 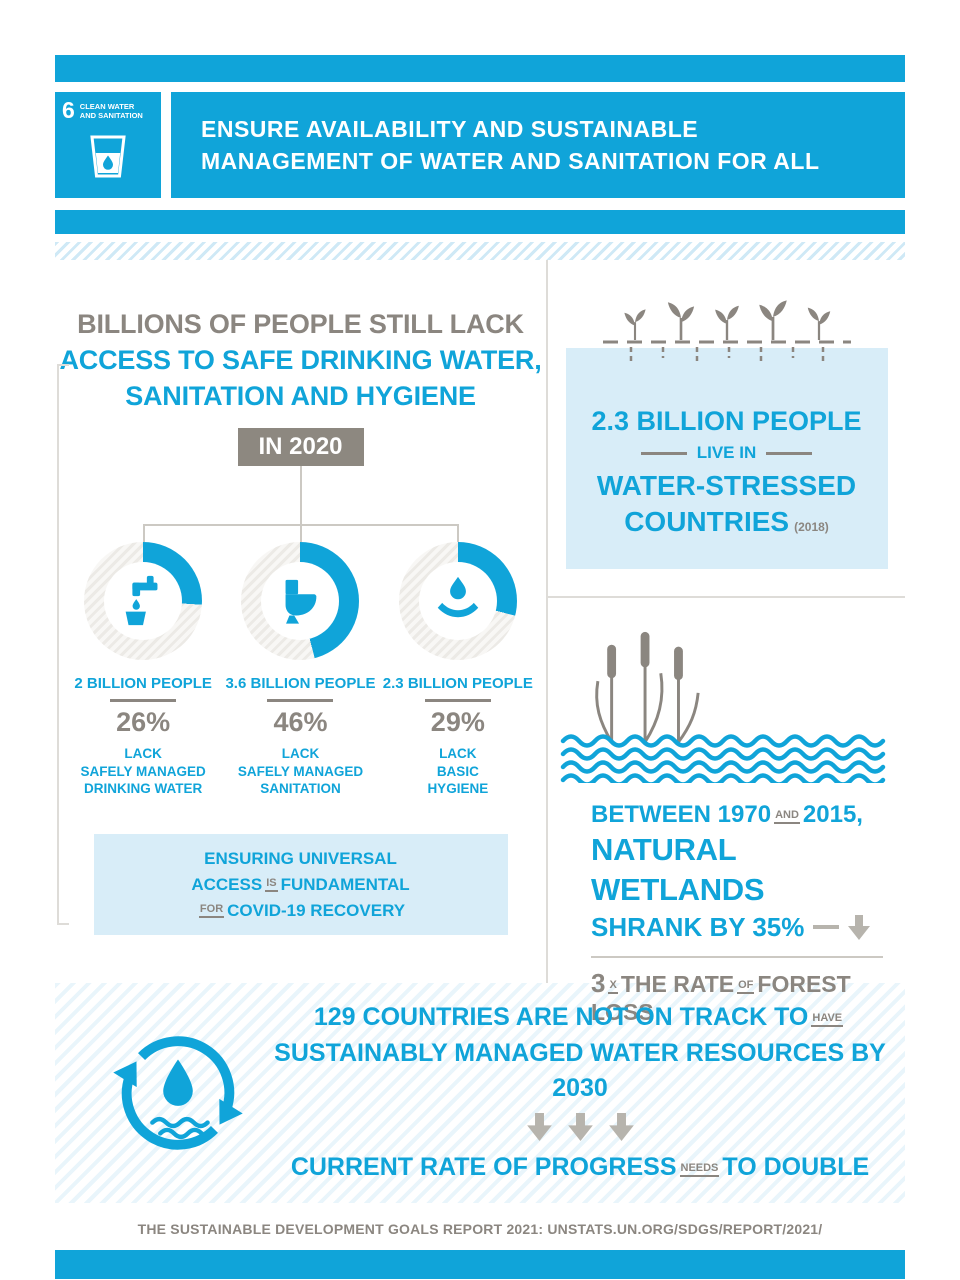 What do you see at coordinates (726, 485) in the screenshot?
I see `stat-line: WATER-STRESSED` at bounding box center [726, 485].